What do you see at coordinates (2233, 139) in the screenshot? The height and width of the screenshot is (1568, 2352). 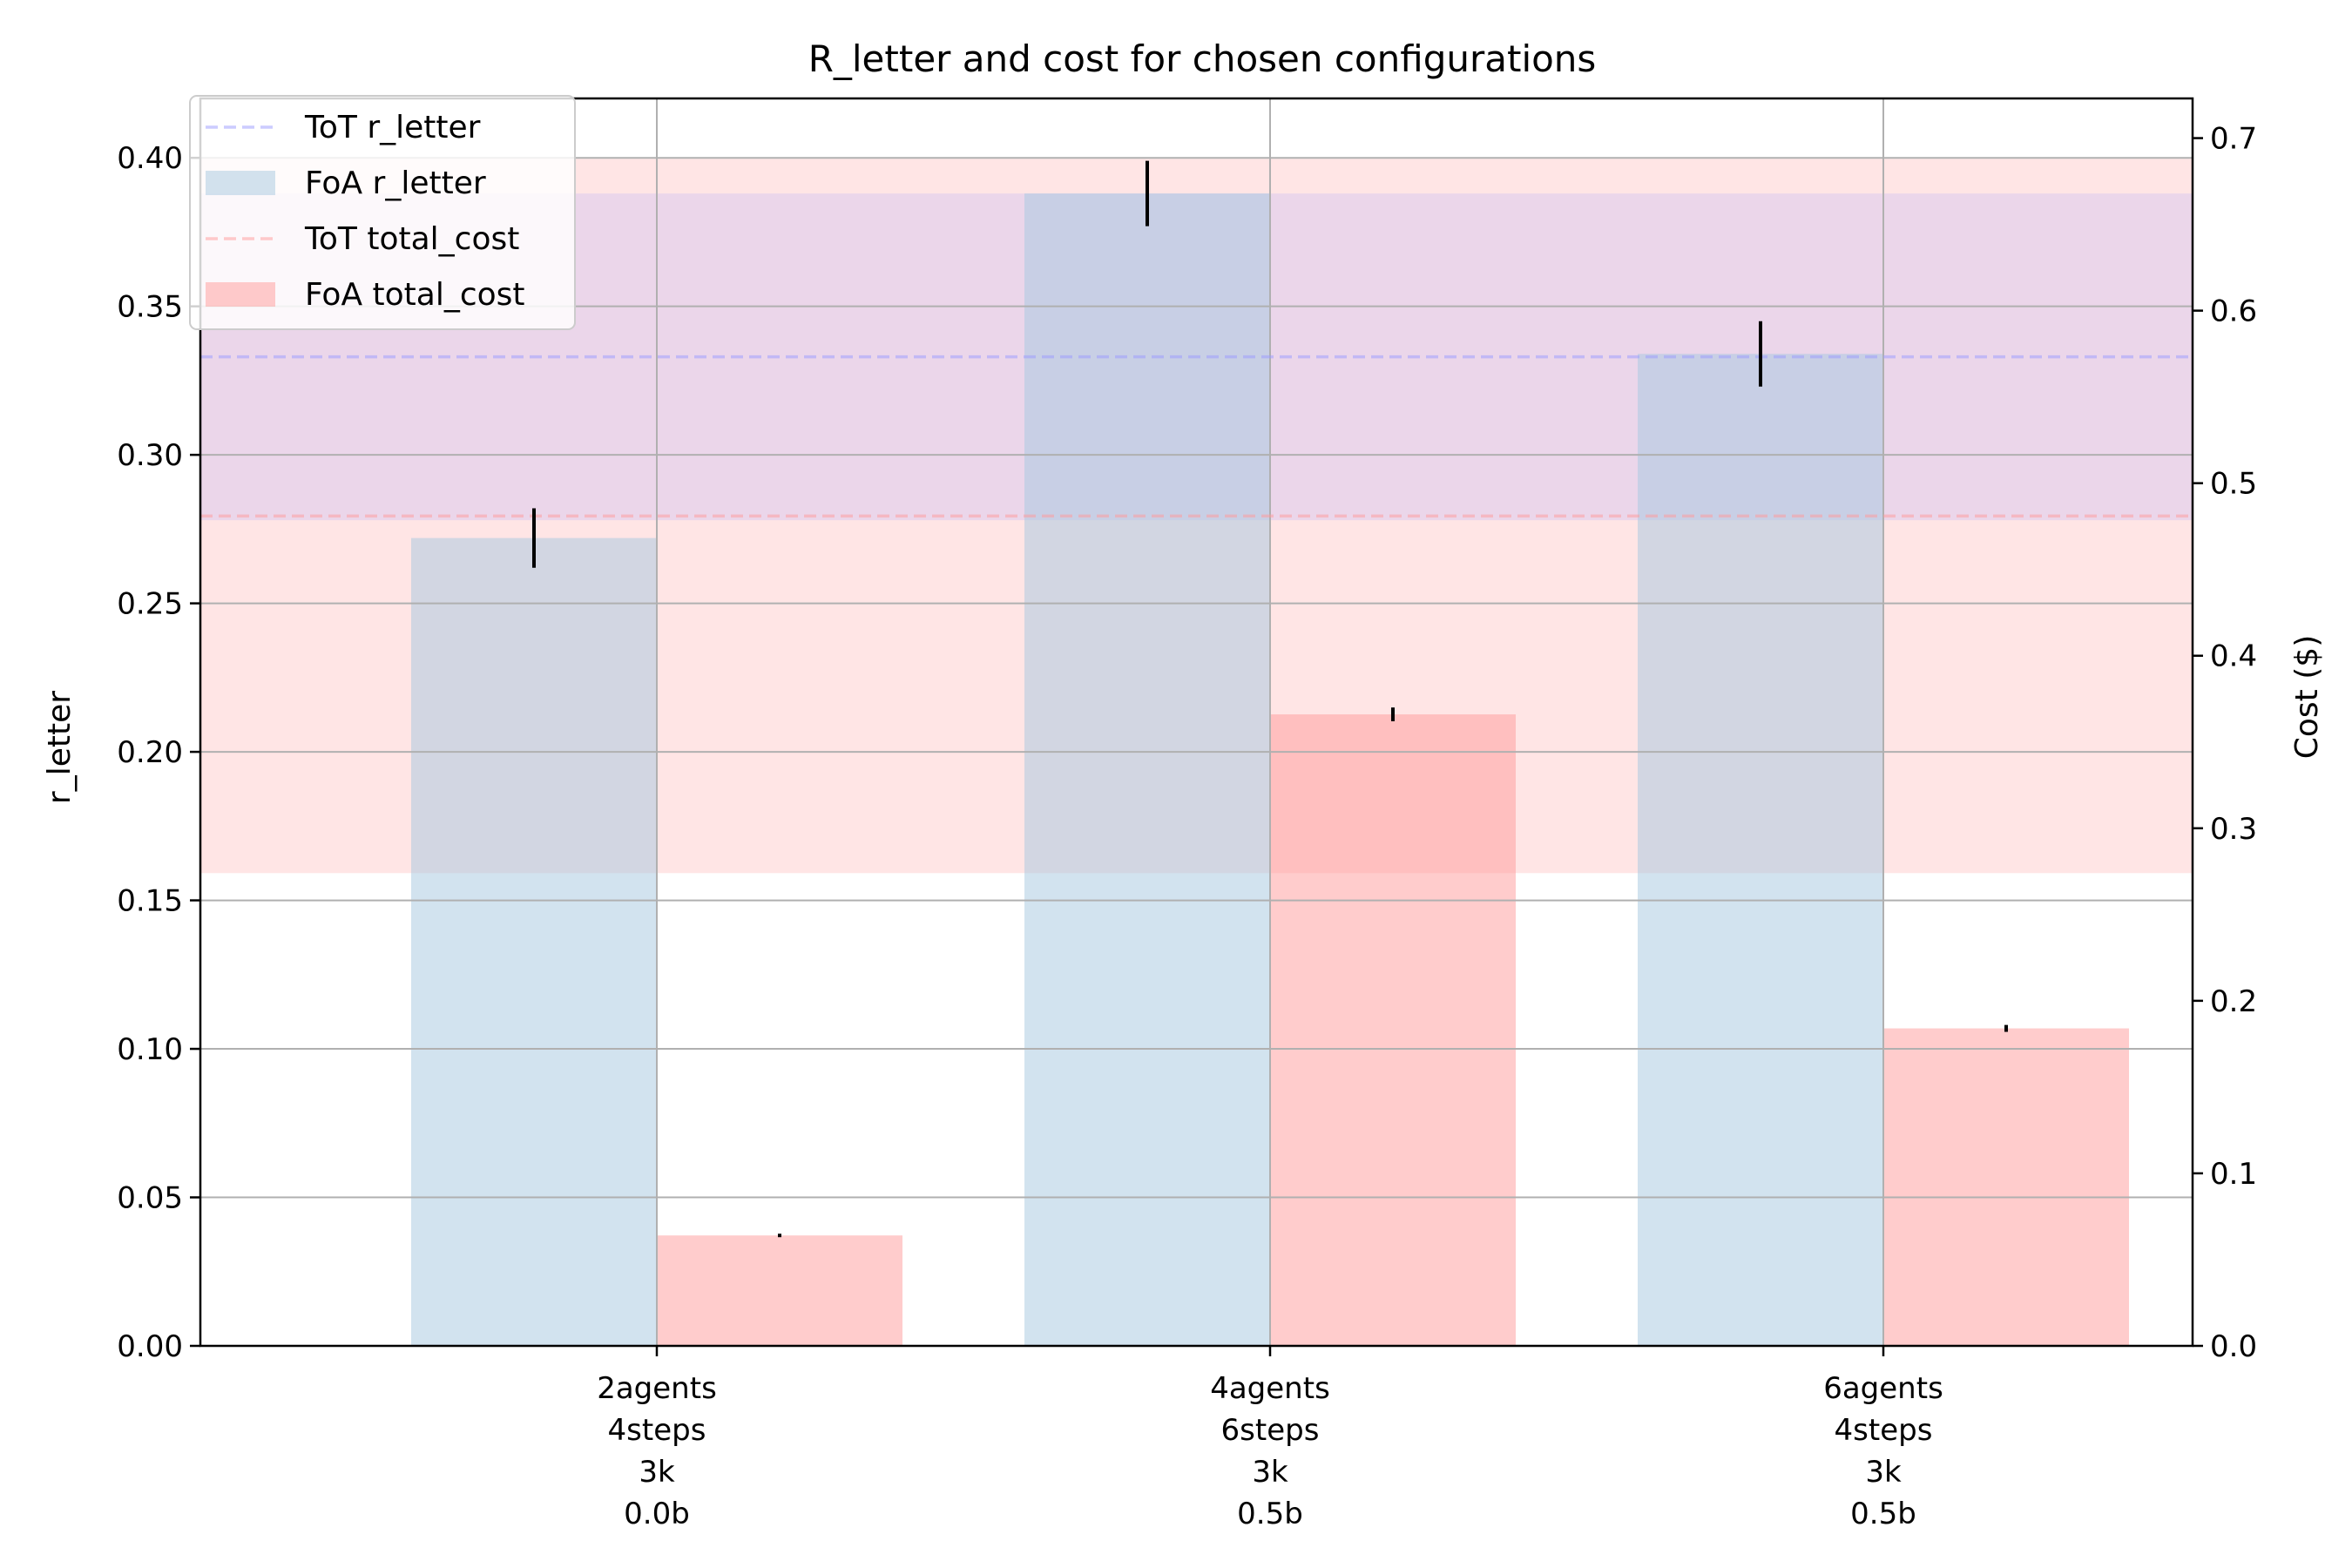 I see `y-tick-label-right-7: 0.7` at bounding box center [2233, 139].